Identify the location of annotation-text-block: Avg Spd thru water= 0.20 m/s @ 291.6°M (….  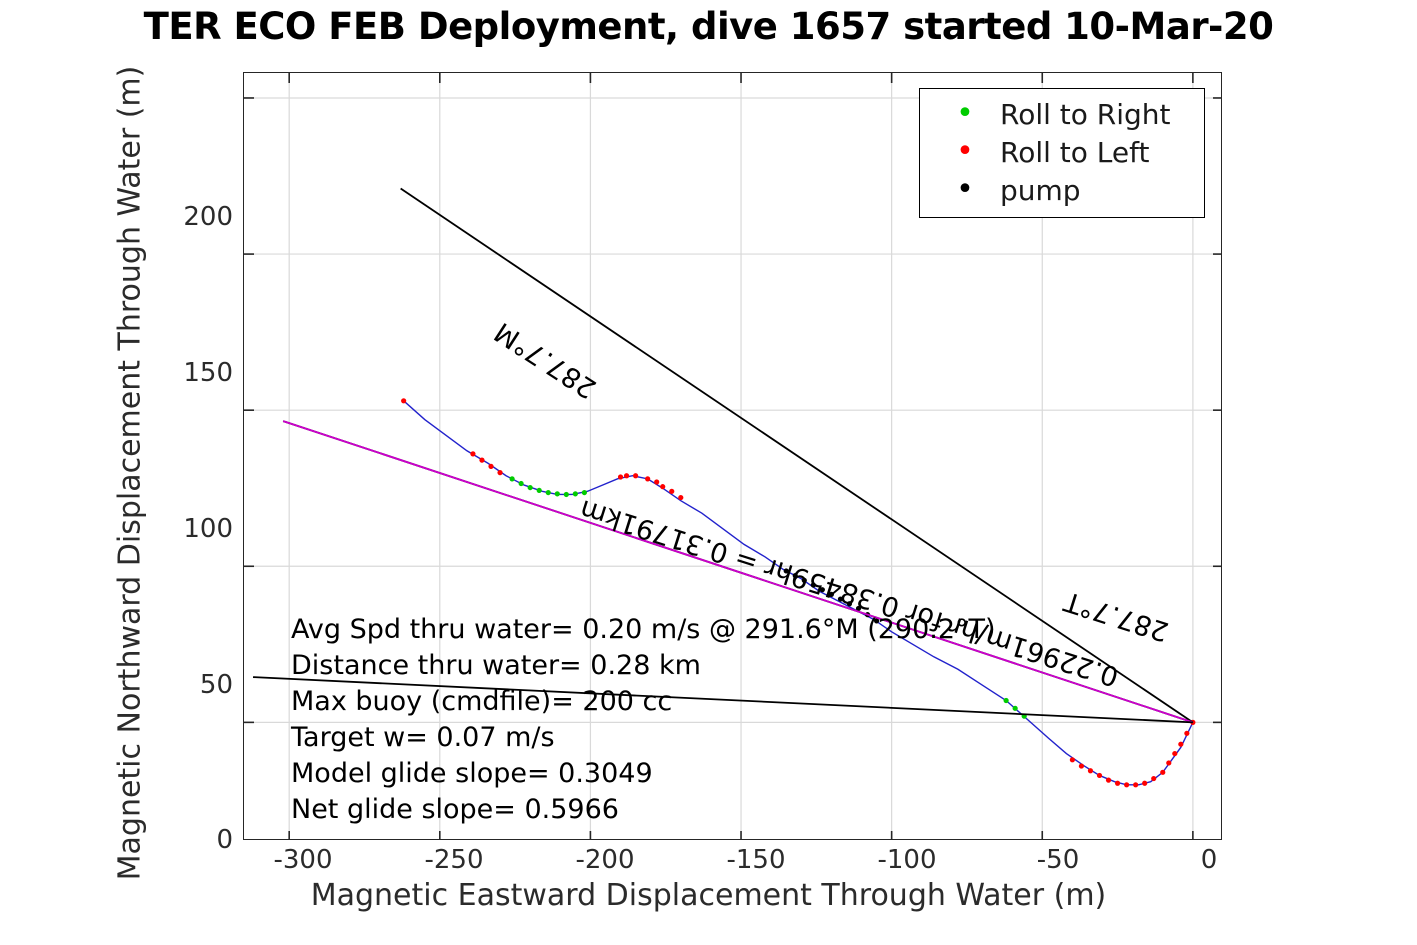
(643, 720).